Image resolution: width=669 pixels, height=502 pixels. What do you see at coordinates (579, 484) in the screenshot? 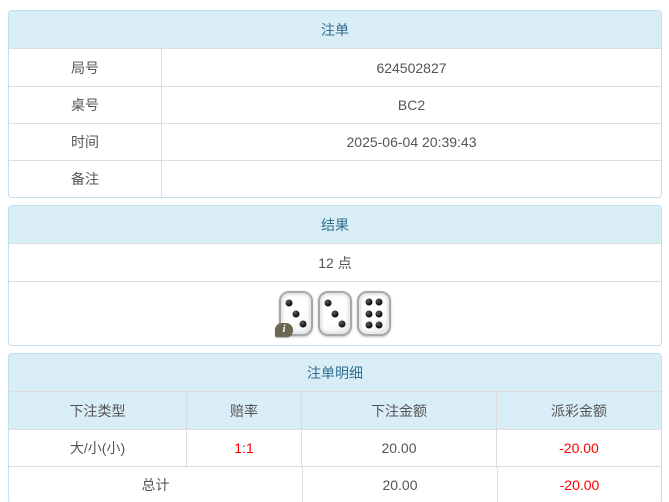
I see `total-payout: -20.00` at bounding box center [579, 484].